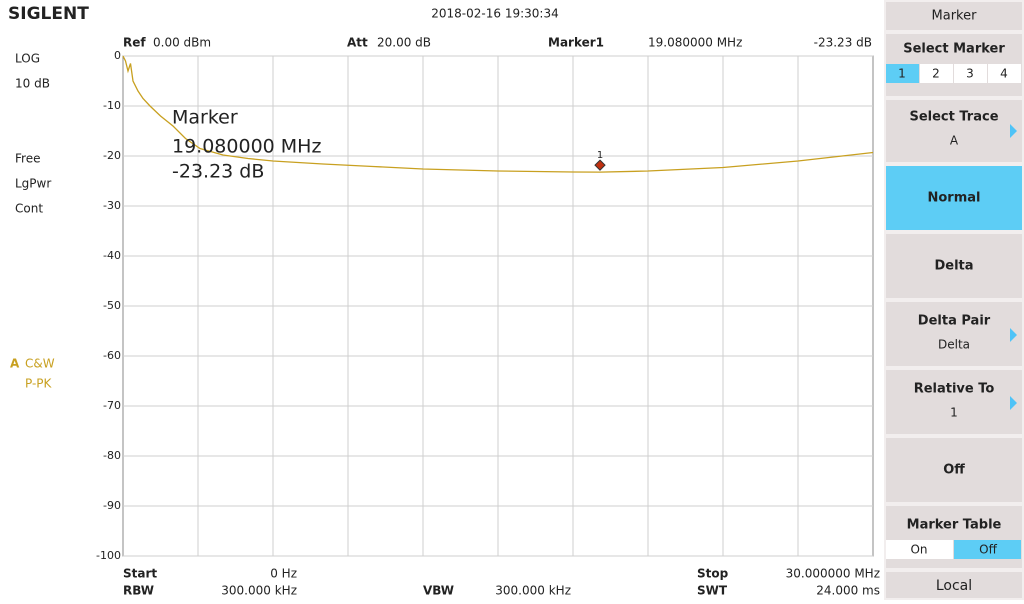  Describe the element at coordinates (48, 14) in the screenshot. I see `brand: SIGLENT` at that location.